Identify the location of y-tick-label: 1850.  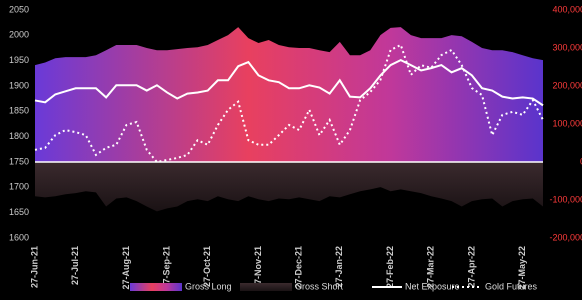
(19, 111).